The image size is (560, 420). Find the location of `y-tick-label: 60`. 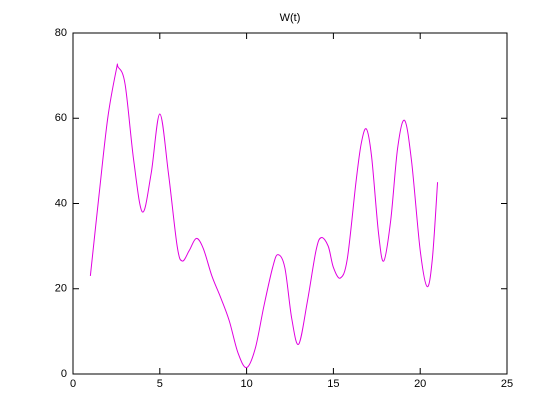

y-tick-label: 60 is located at coordinates (61, 118).